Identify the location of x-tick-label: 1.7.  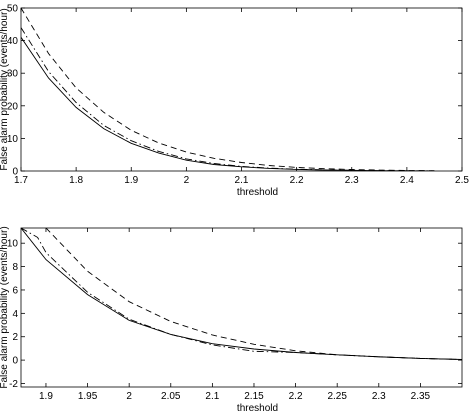
(21, 180).